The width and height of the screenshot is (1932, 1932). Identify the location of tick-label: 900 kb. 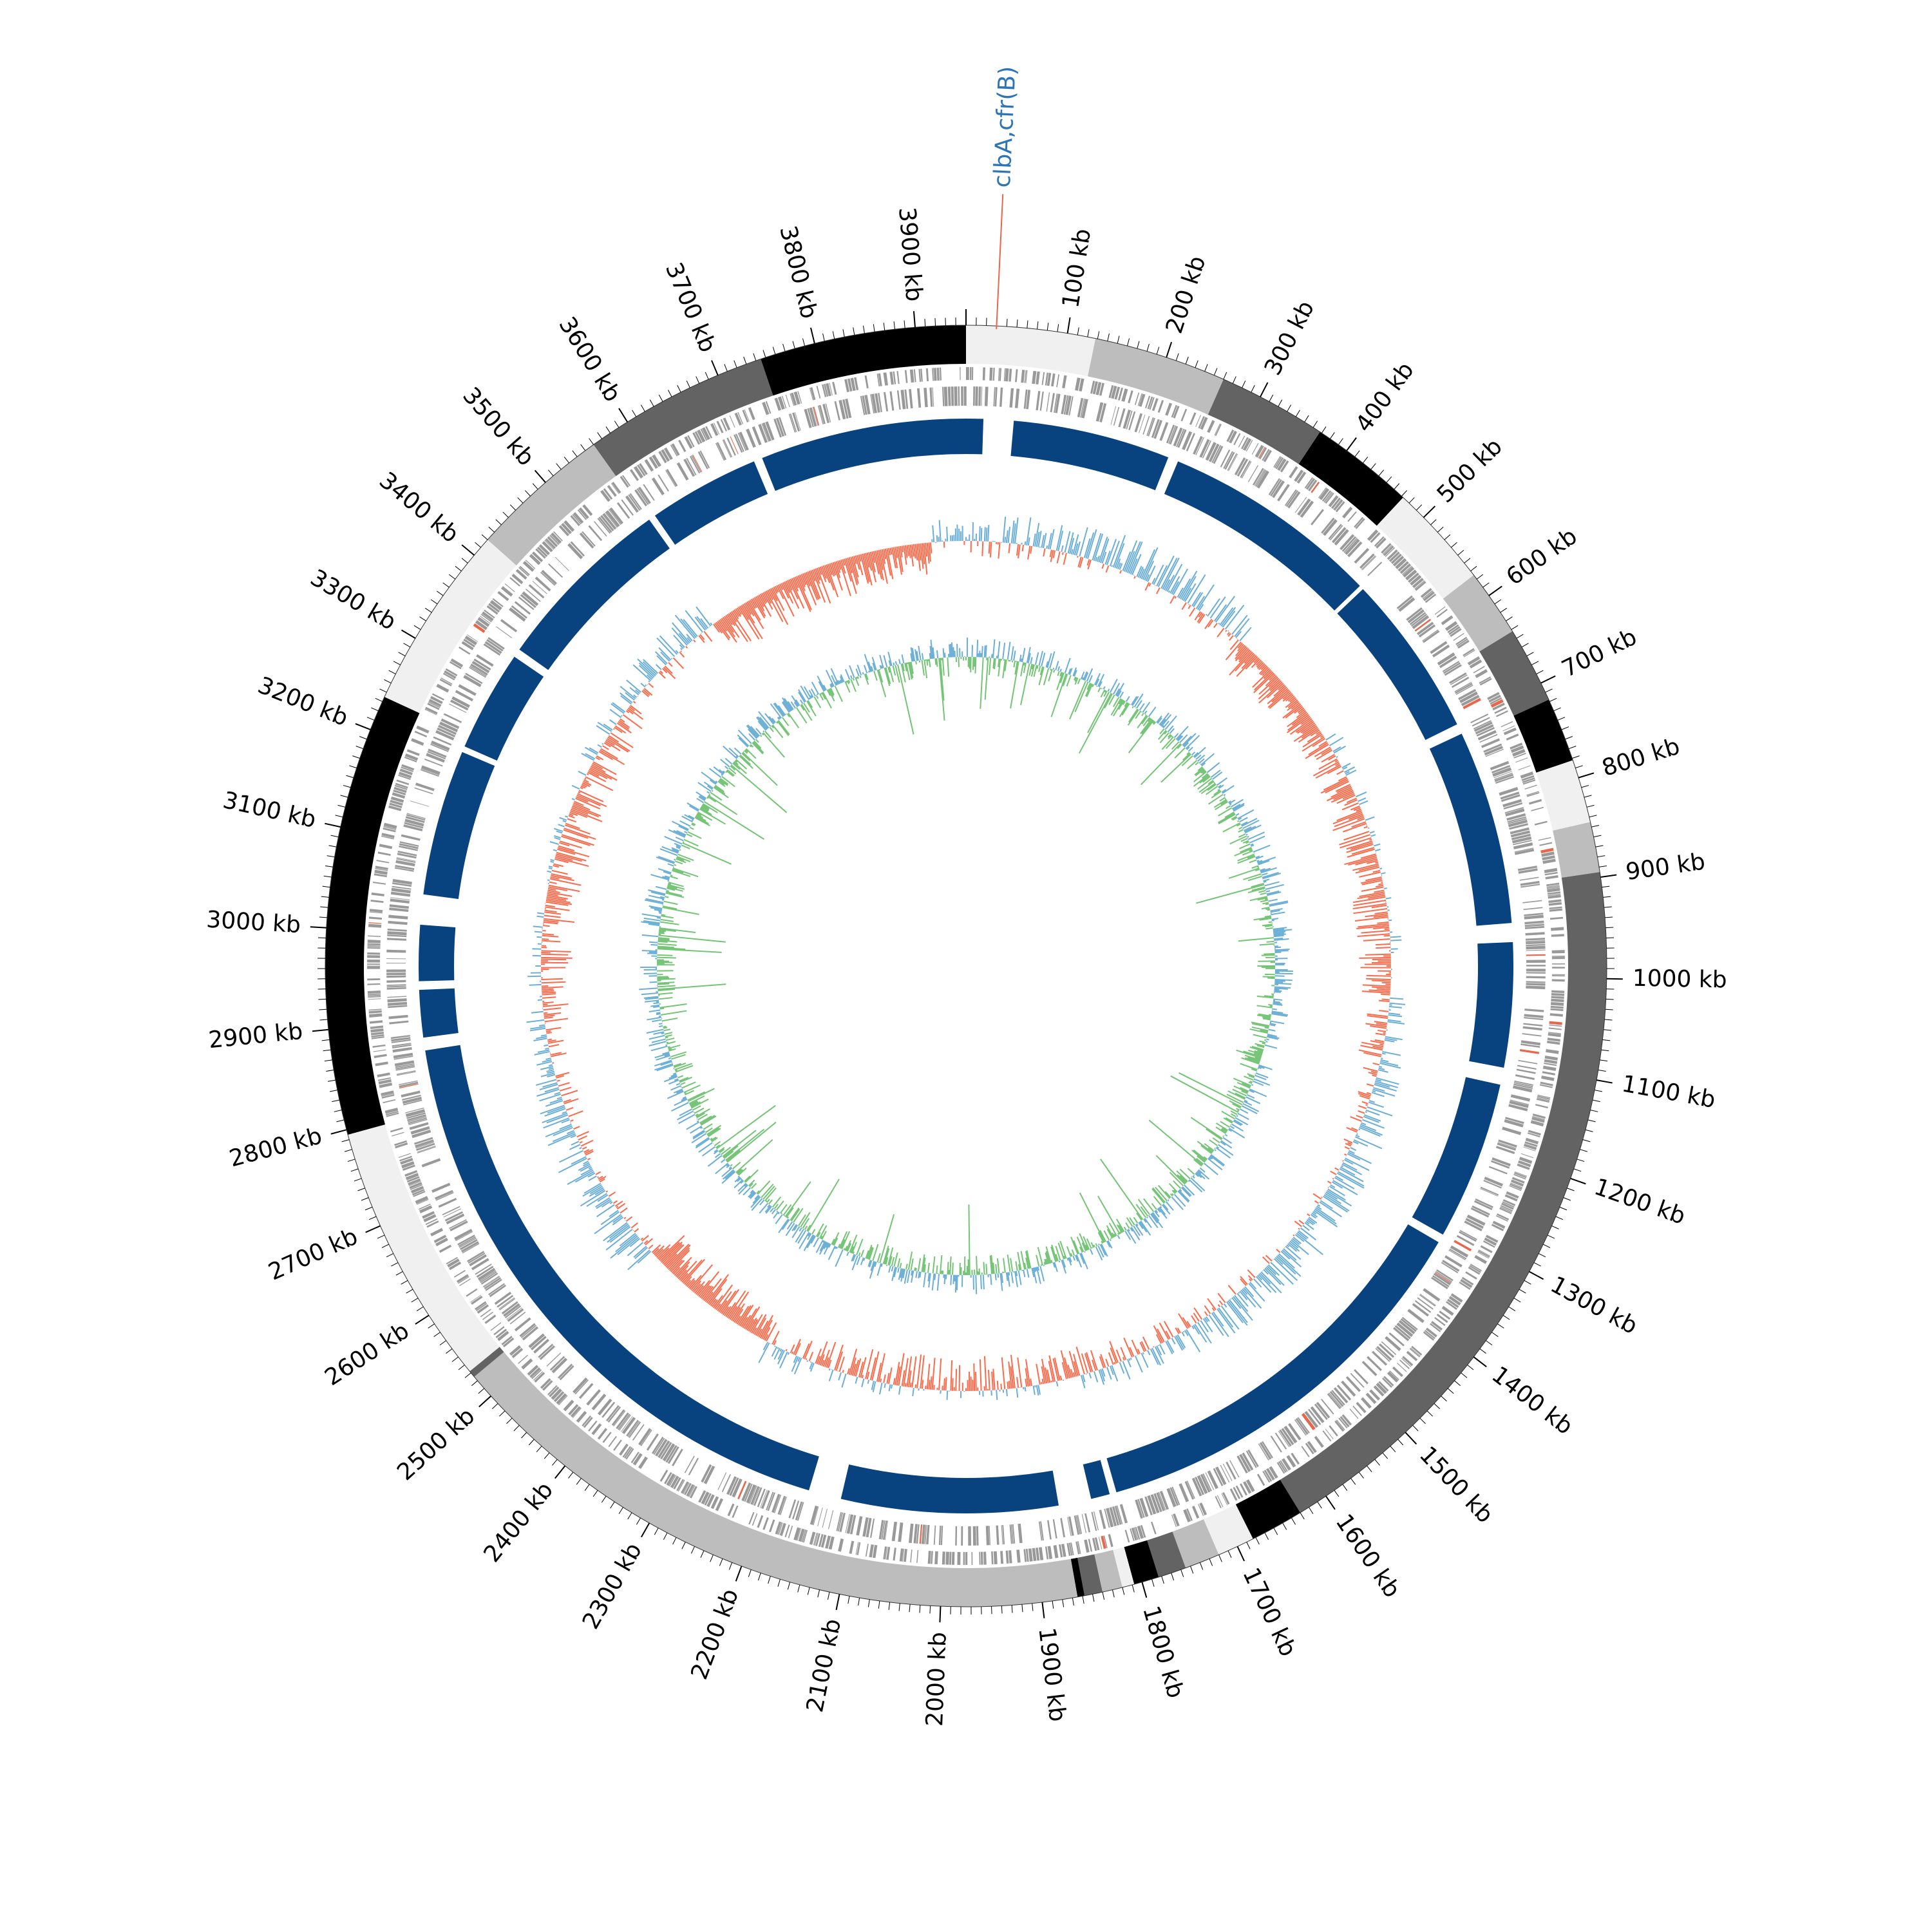
(1665, 867).